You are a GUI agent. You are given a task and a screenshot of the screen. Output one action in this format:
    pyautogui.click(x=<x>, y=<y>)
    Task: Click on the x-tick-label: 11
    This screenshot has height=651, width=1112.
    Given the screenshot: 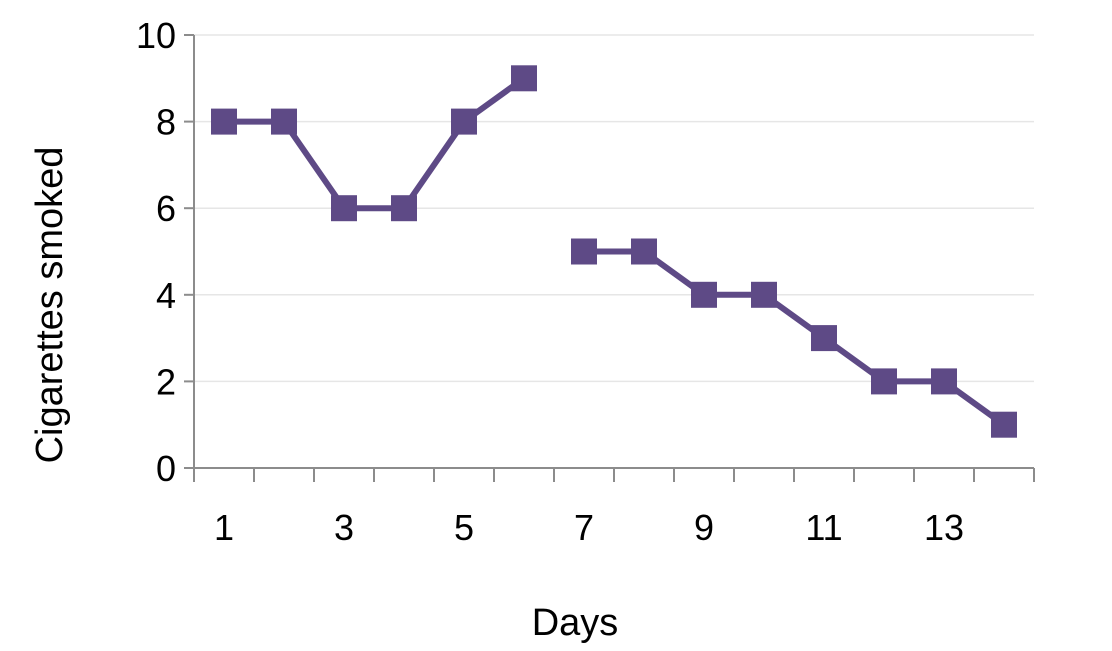 What is the action you would take?
    pyautogui.click(x=823, y=527)
    